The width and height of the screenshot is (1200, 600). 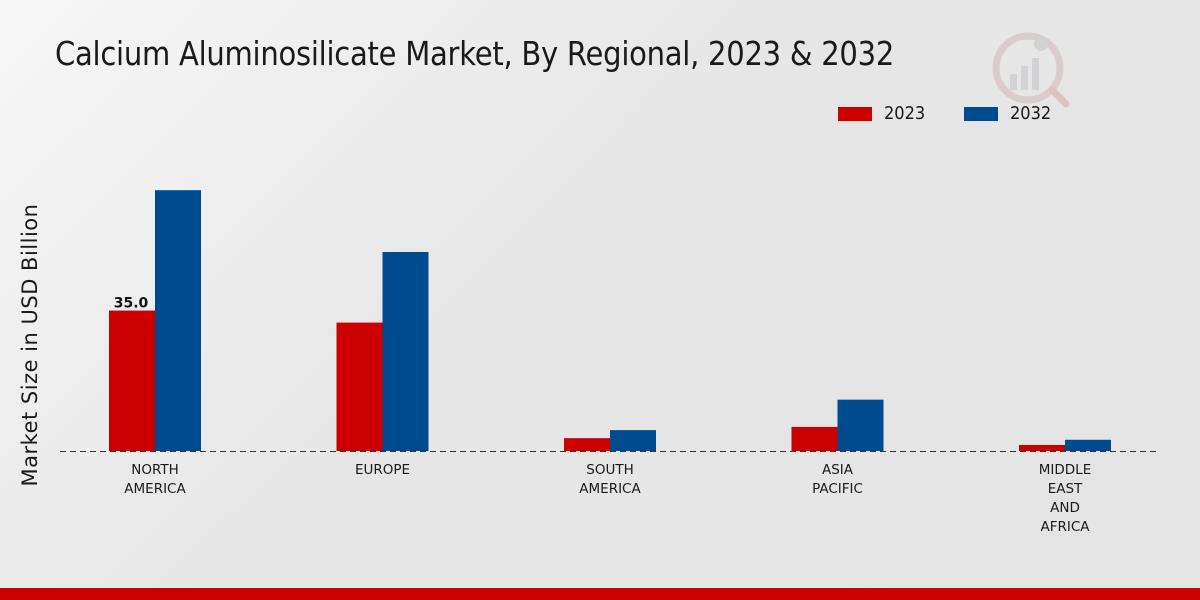 What do you see at coordinates (1030, 113) in the screenshot?
I see `legend-label-2032: 2032` at bounding box center [1030, 113].